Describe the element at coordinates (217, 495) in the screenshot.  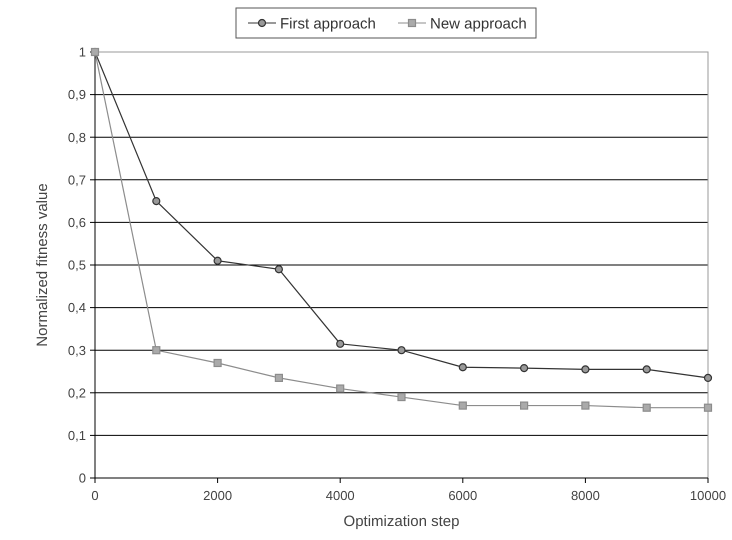
I see `x-tick-label: 2000` at that location.